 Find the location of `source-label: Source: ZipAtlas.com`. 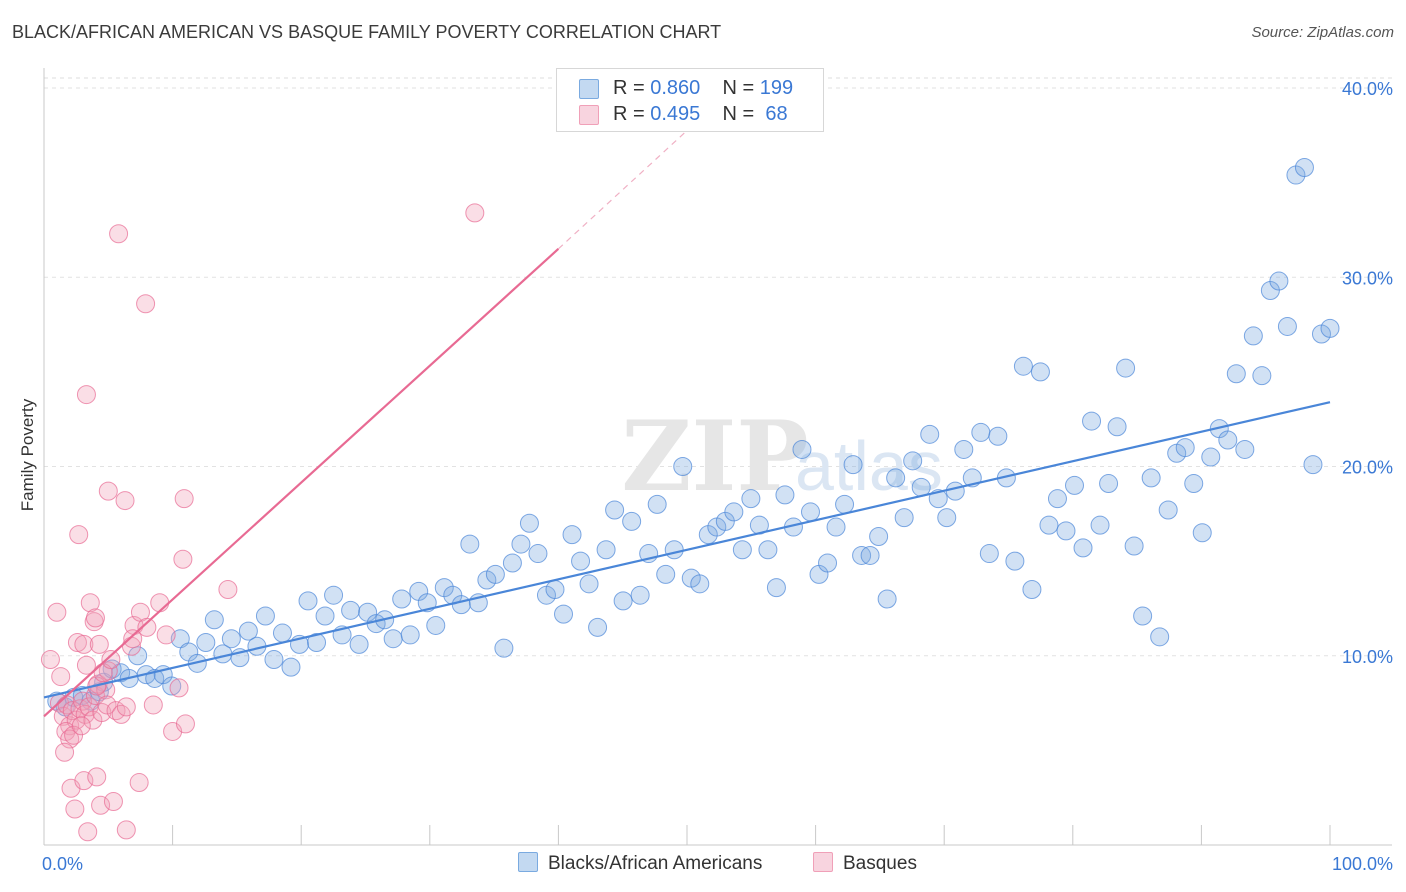

source-label: Source: ZipAtlas.com is located at coordinates (1322, 32).